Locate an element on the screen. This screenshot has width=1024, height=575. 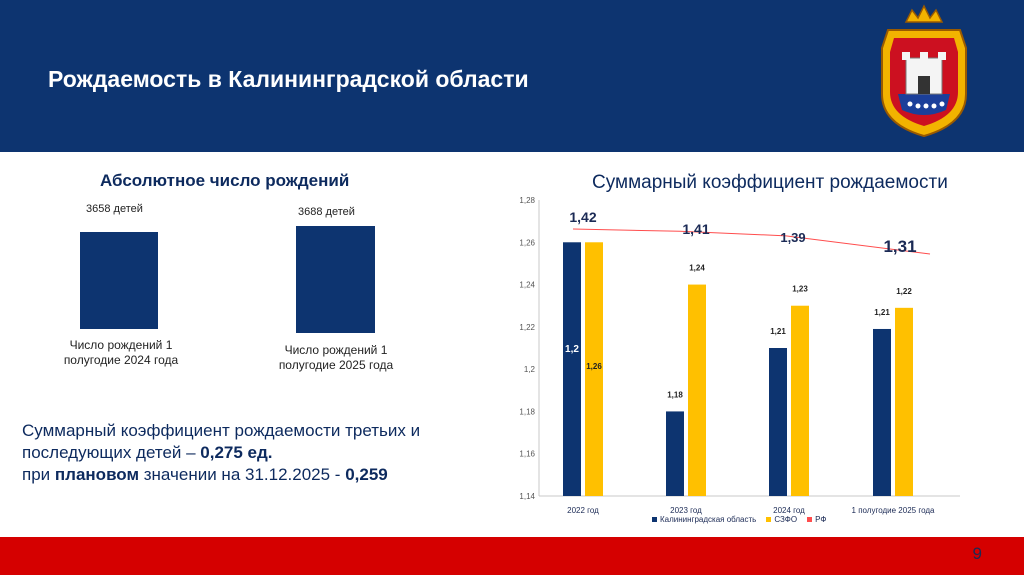
stats-line2: последующих детей – 0,275 ед. is located at coordinates (221, 453).